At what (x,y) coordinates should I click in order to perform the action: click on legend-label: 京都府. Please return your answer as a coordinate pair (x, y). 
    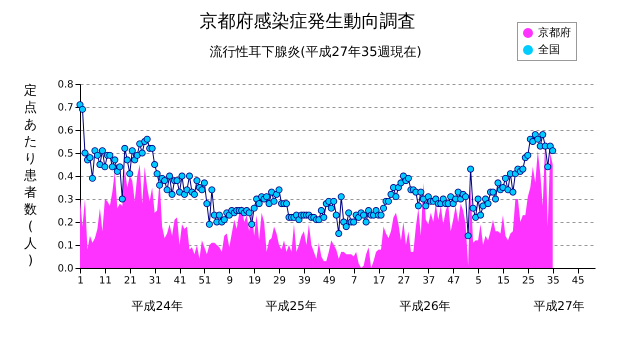
    Looking at the image, I should click on (554, 32).